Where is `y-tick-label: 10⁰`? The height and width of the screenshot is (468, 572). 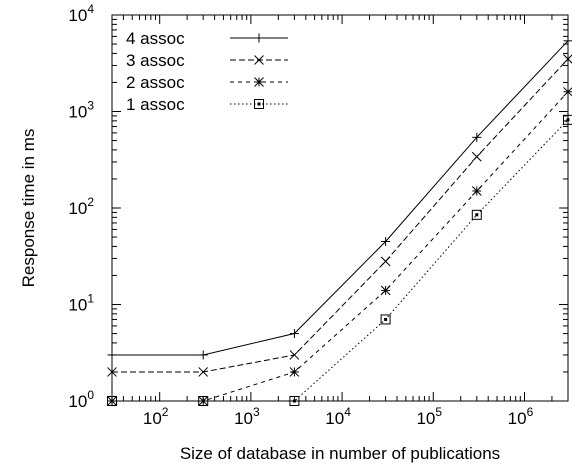 y-tick-label: 10⁰ is located at coordinates (81, 399).